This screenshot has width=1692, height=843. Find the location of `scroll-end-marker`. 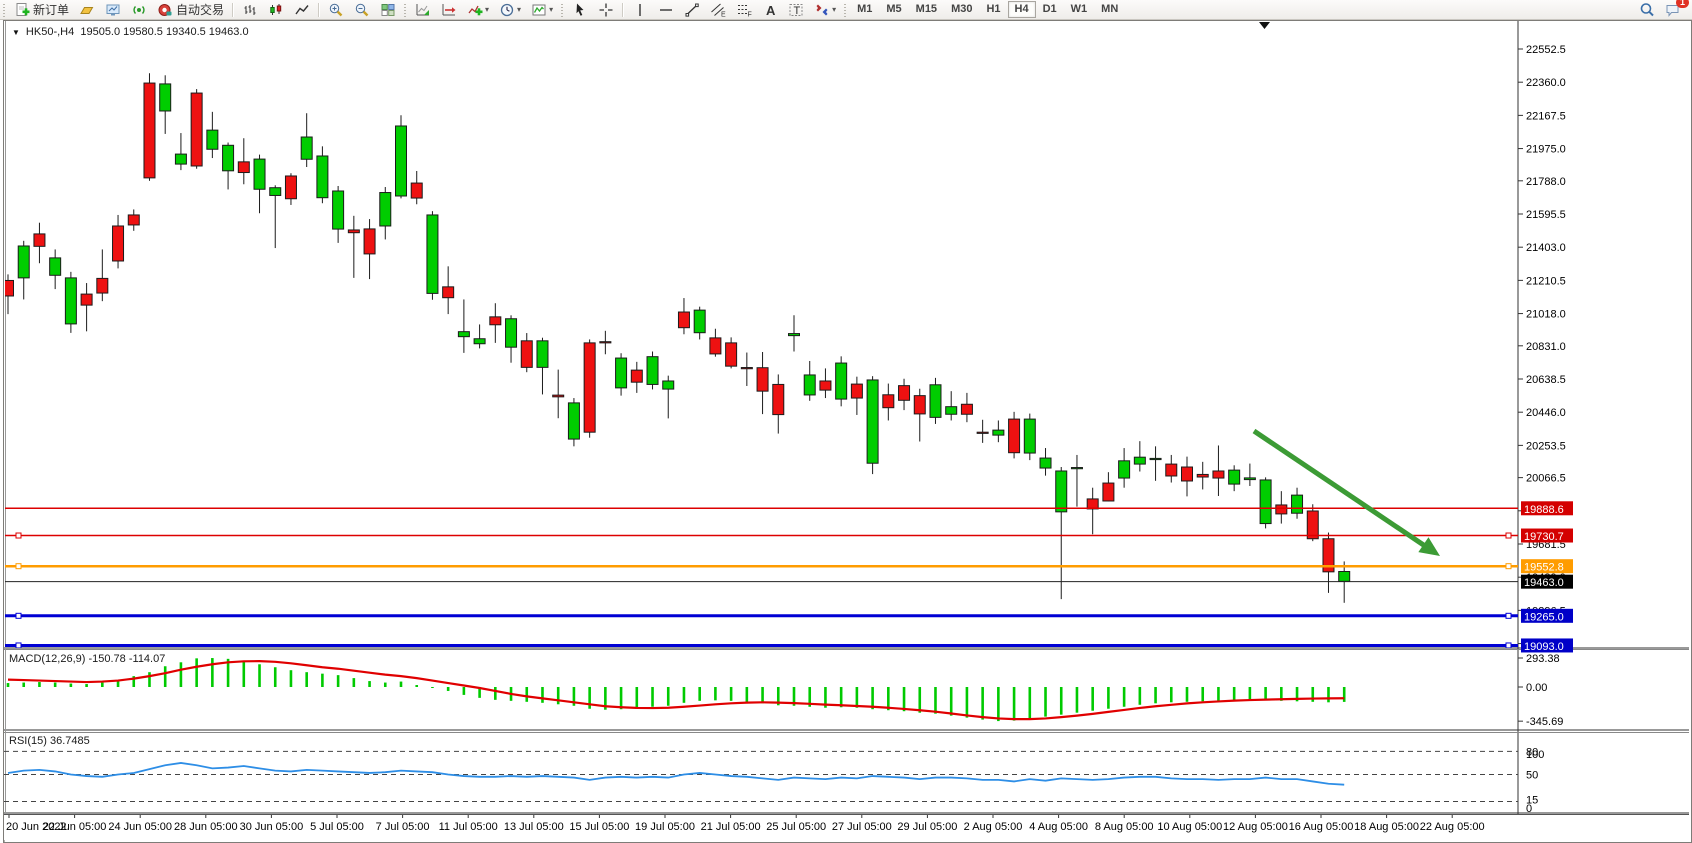

scroll-end-marker is located at coordinates (1264, 25).